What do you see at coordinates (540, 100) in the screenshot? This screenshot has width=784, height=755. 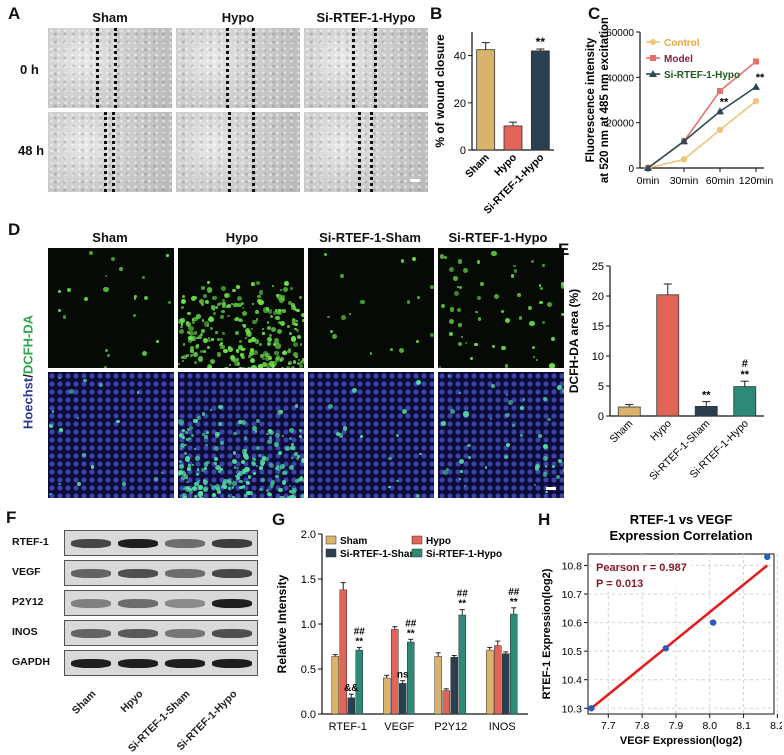 I see `b-bar-si-rtef-1-hypo` at bounding box center [540, 100].